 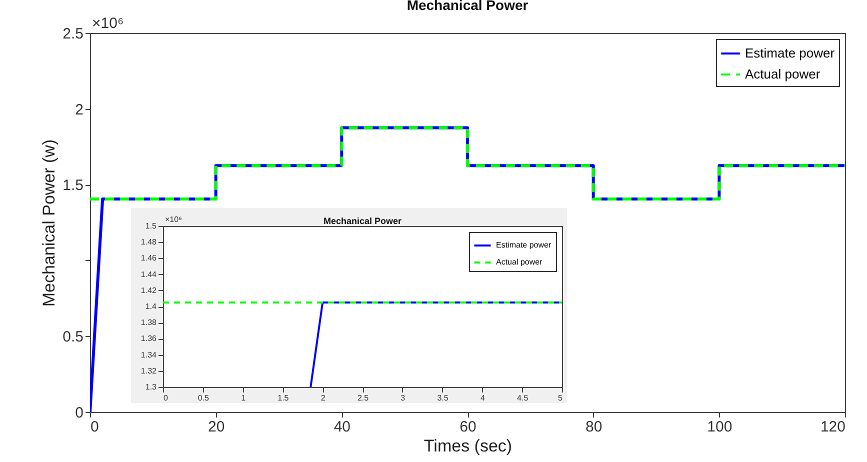 What do you see at coordinates (593, 427) in the screenshot?
I see `x-tick-label: 80` at bounding box center [593, 427].